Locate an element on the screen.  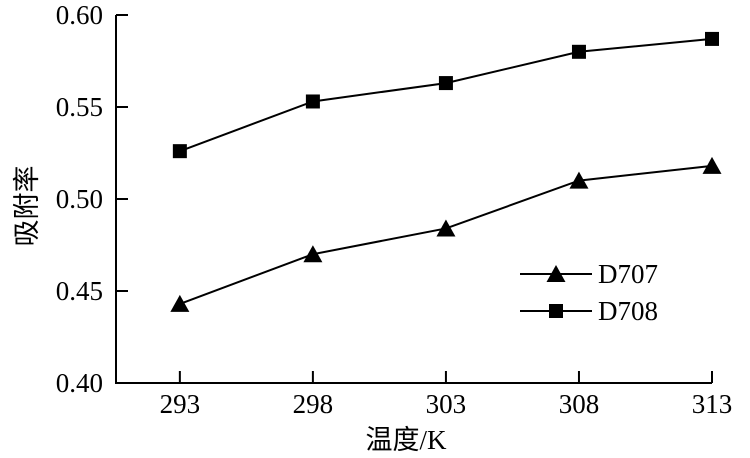
y-axis-label: 吸附率 is located at coordinates (27, 206).